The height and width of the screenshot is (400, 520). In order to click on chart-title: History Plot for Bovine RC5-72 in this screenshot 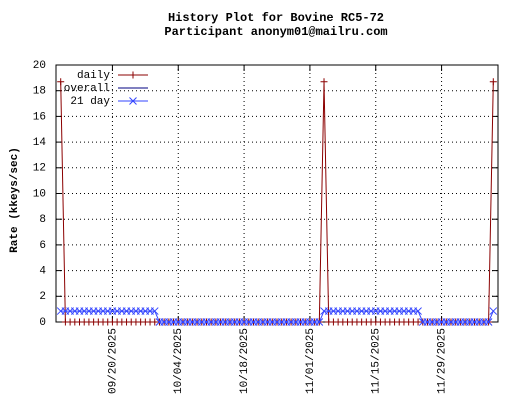, I will do `click(276, 18)`.